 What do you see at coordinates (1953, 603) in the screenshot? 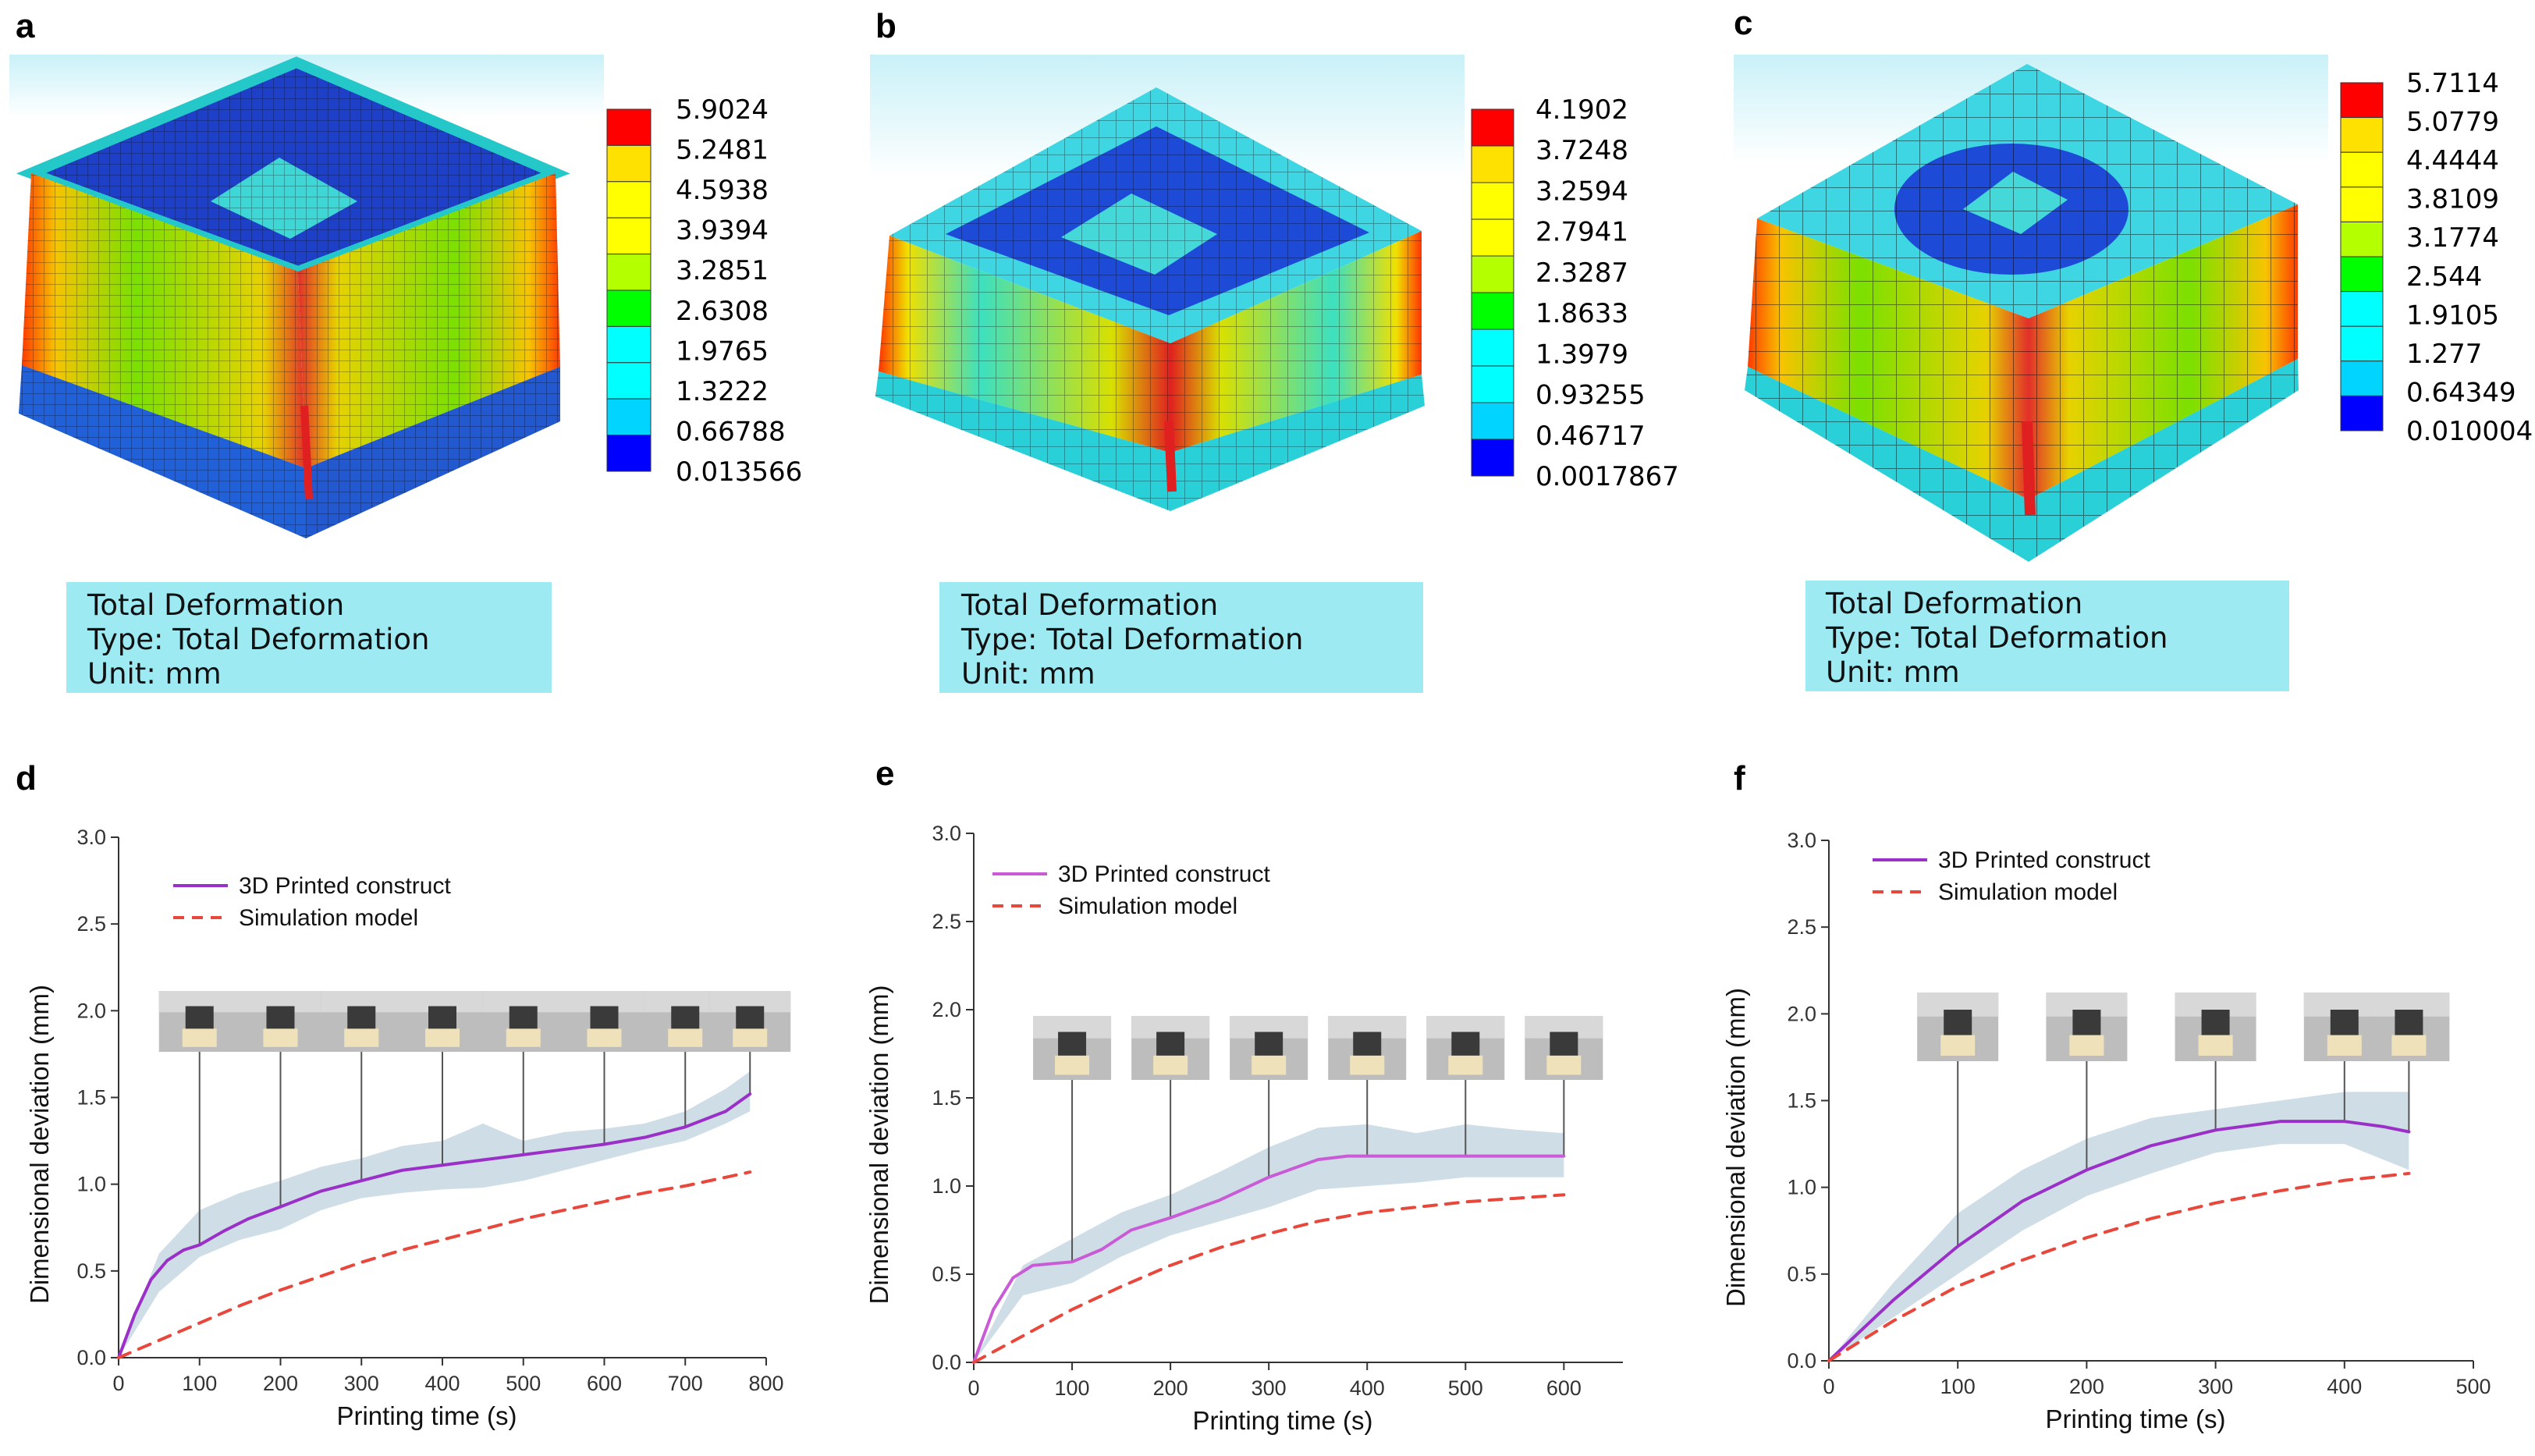
I see `info-title: Total Deformation` at bounding box center [1953, 603].